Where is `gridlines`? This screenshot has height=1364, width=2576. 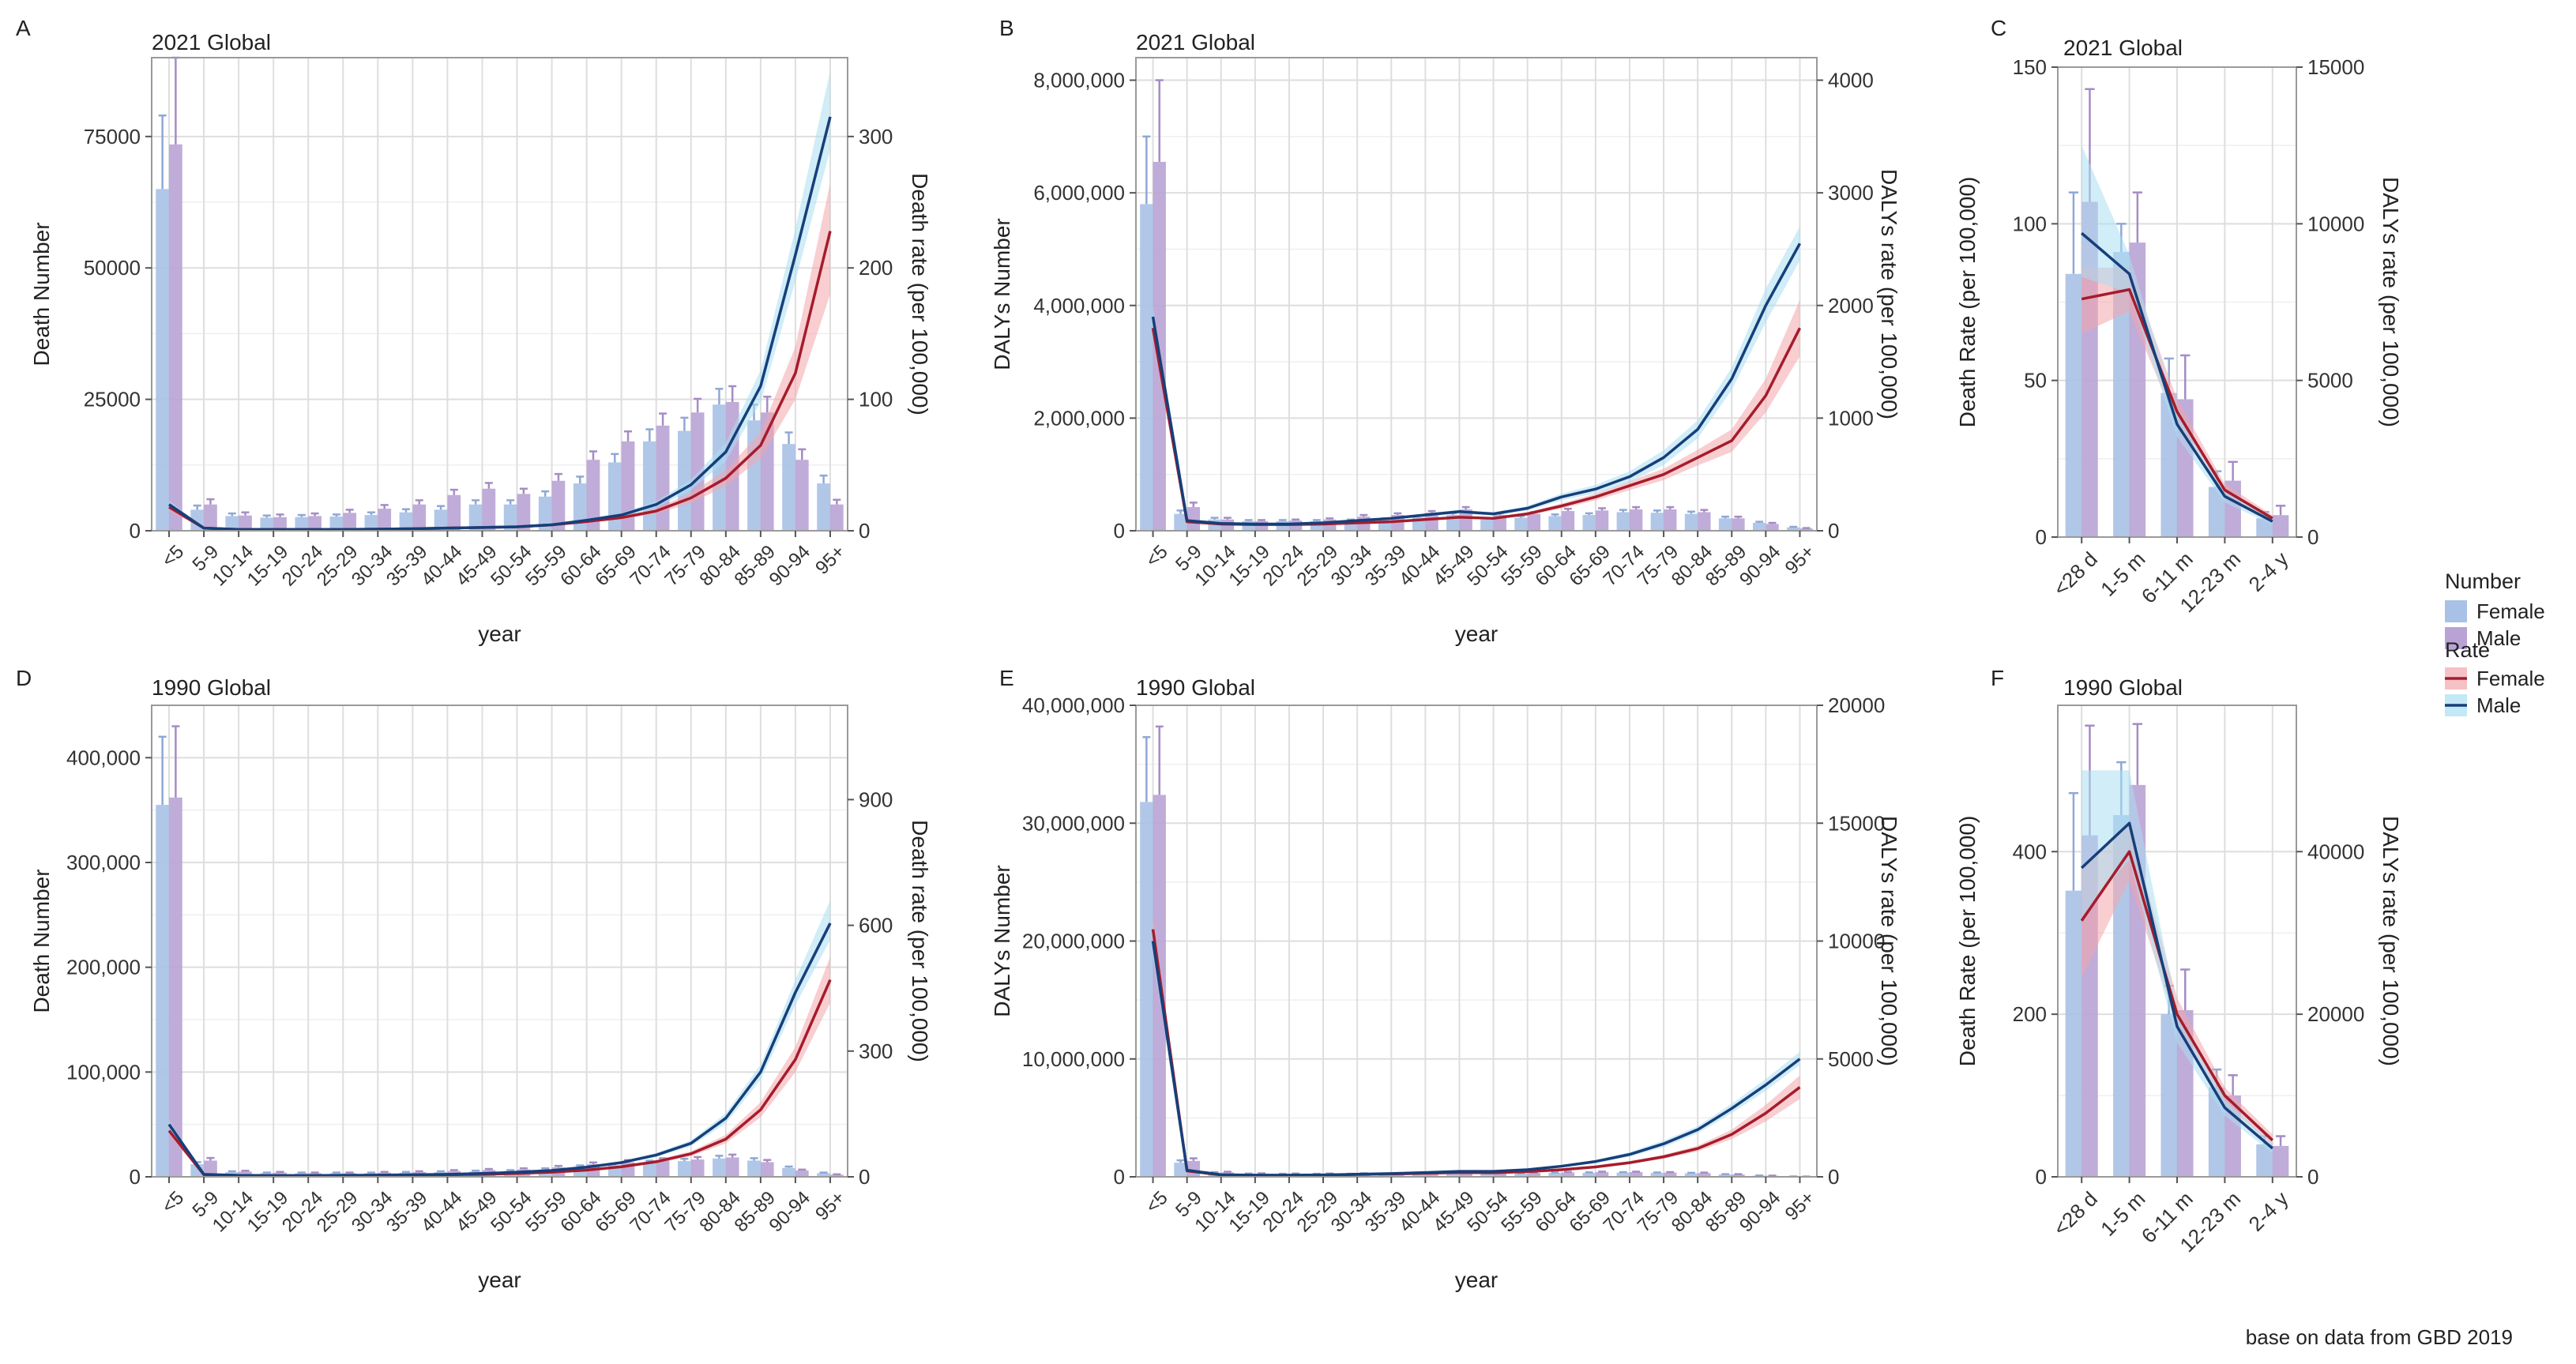 gridlines is located at coordinates (500, 942).